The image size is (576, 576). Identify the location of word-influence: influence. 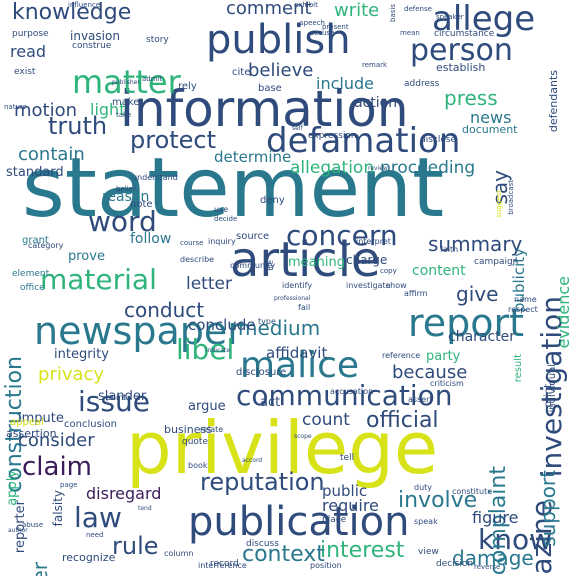
(84, 5).